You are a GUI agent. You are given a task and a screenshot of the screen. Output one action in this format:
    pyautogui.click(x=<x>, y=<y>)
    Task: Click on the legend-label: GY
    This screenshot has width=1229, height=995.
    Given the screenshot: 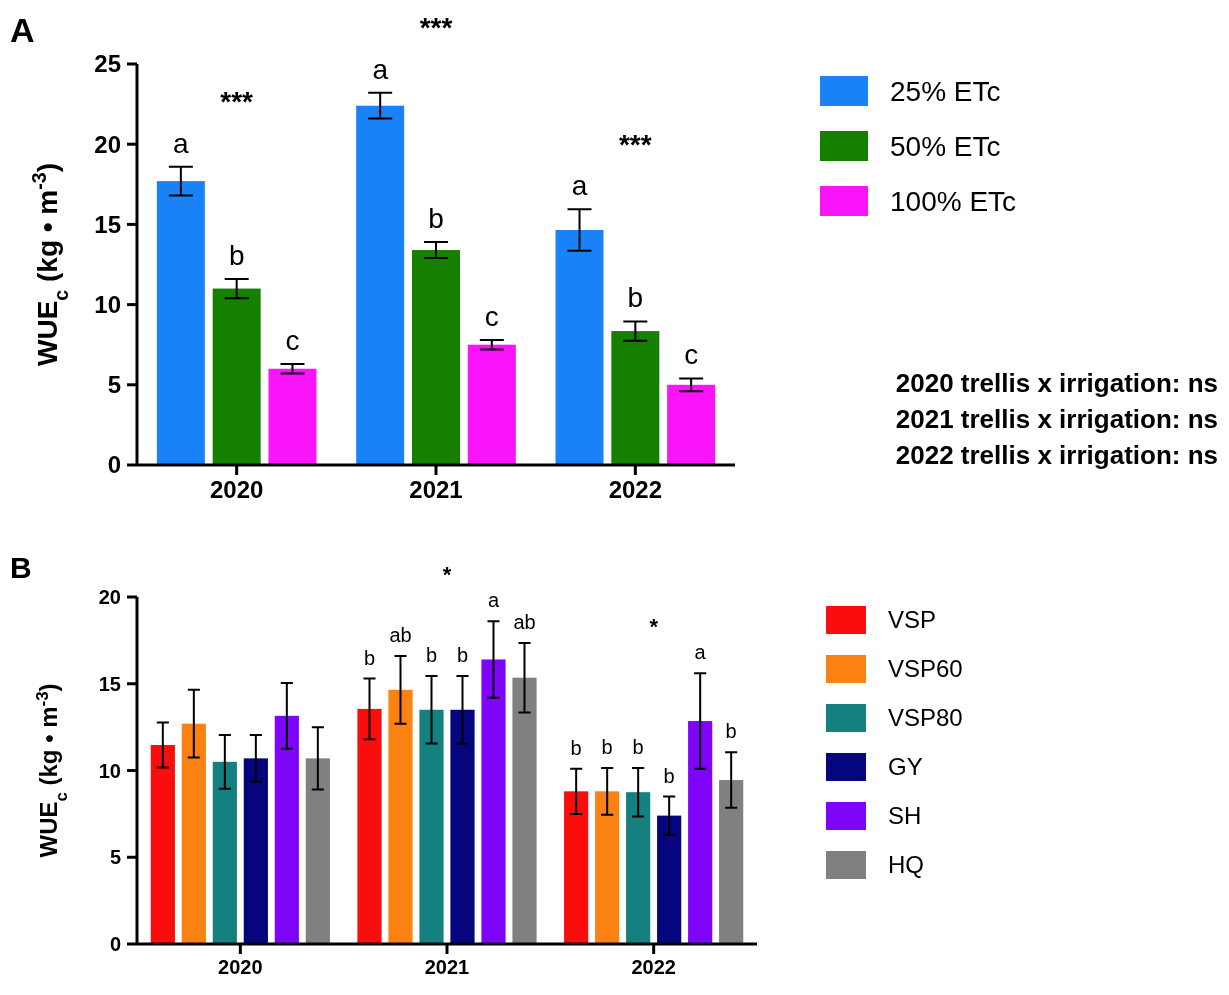 What is the action you would take?
    pyautogui.click(x=905, y=767)
    